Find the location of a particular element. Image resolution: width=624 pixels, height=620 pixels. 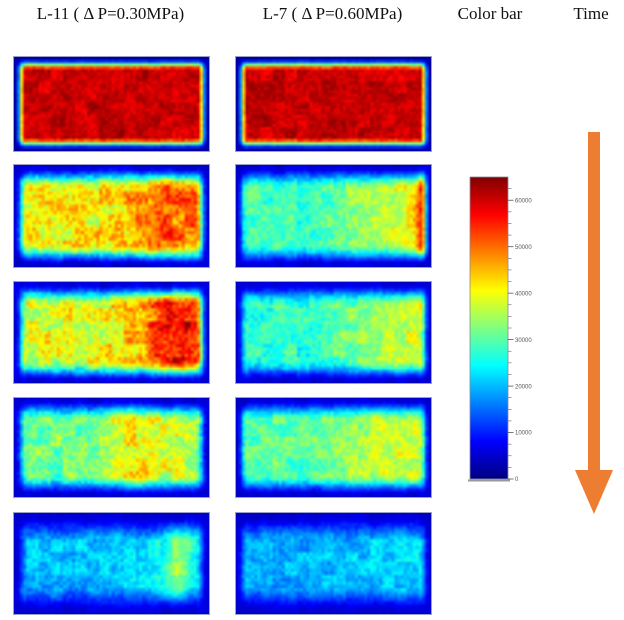

heatmap-l11-t4 is located at coordinates (111, 447).